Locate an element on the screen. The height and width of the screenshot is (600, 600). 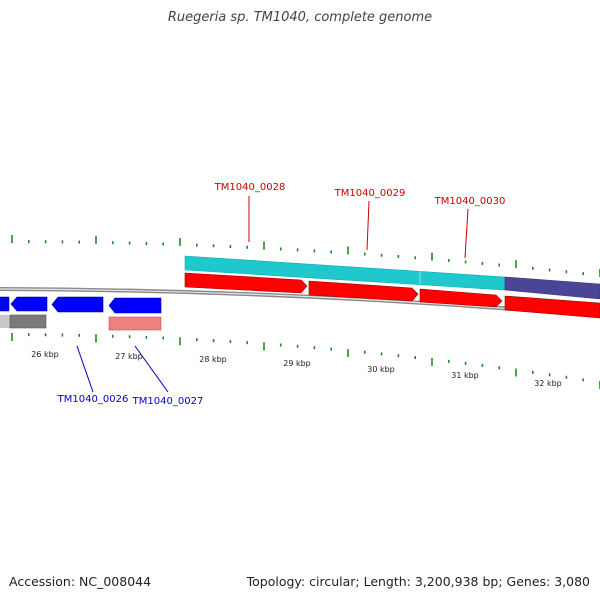
scale-label: 26 kbp is located at coordinates (45, 354).